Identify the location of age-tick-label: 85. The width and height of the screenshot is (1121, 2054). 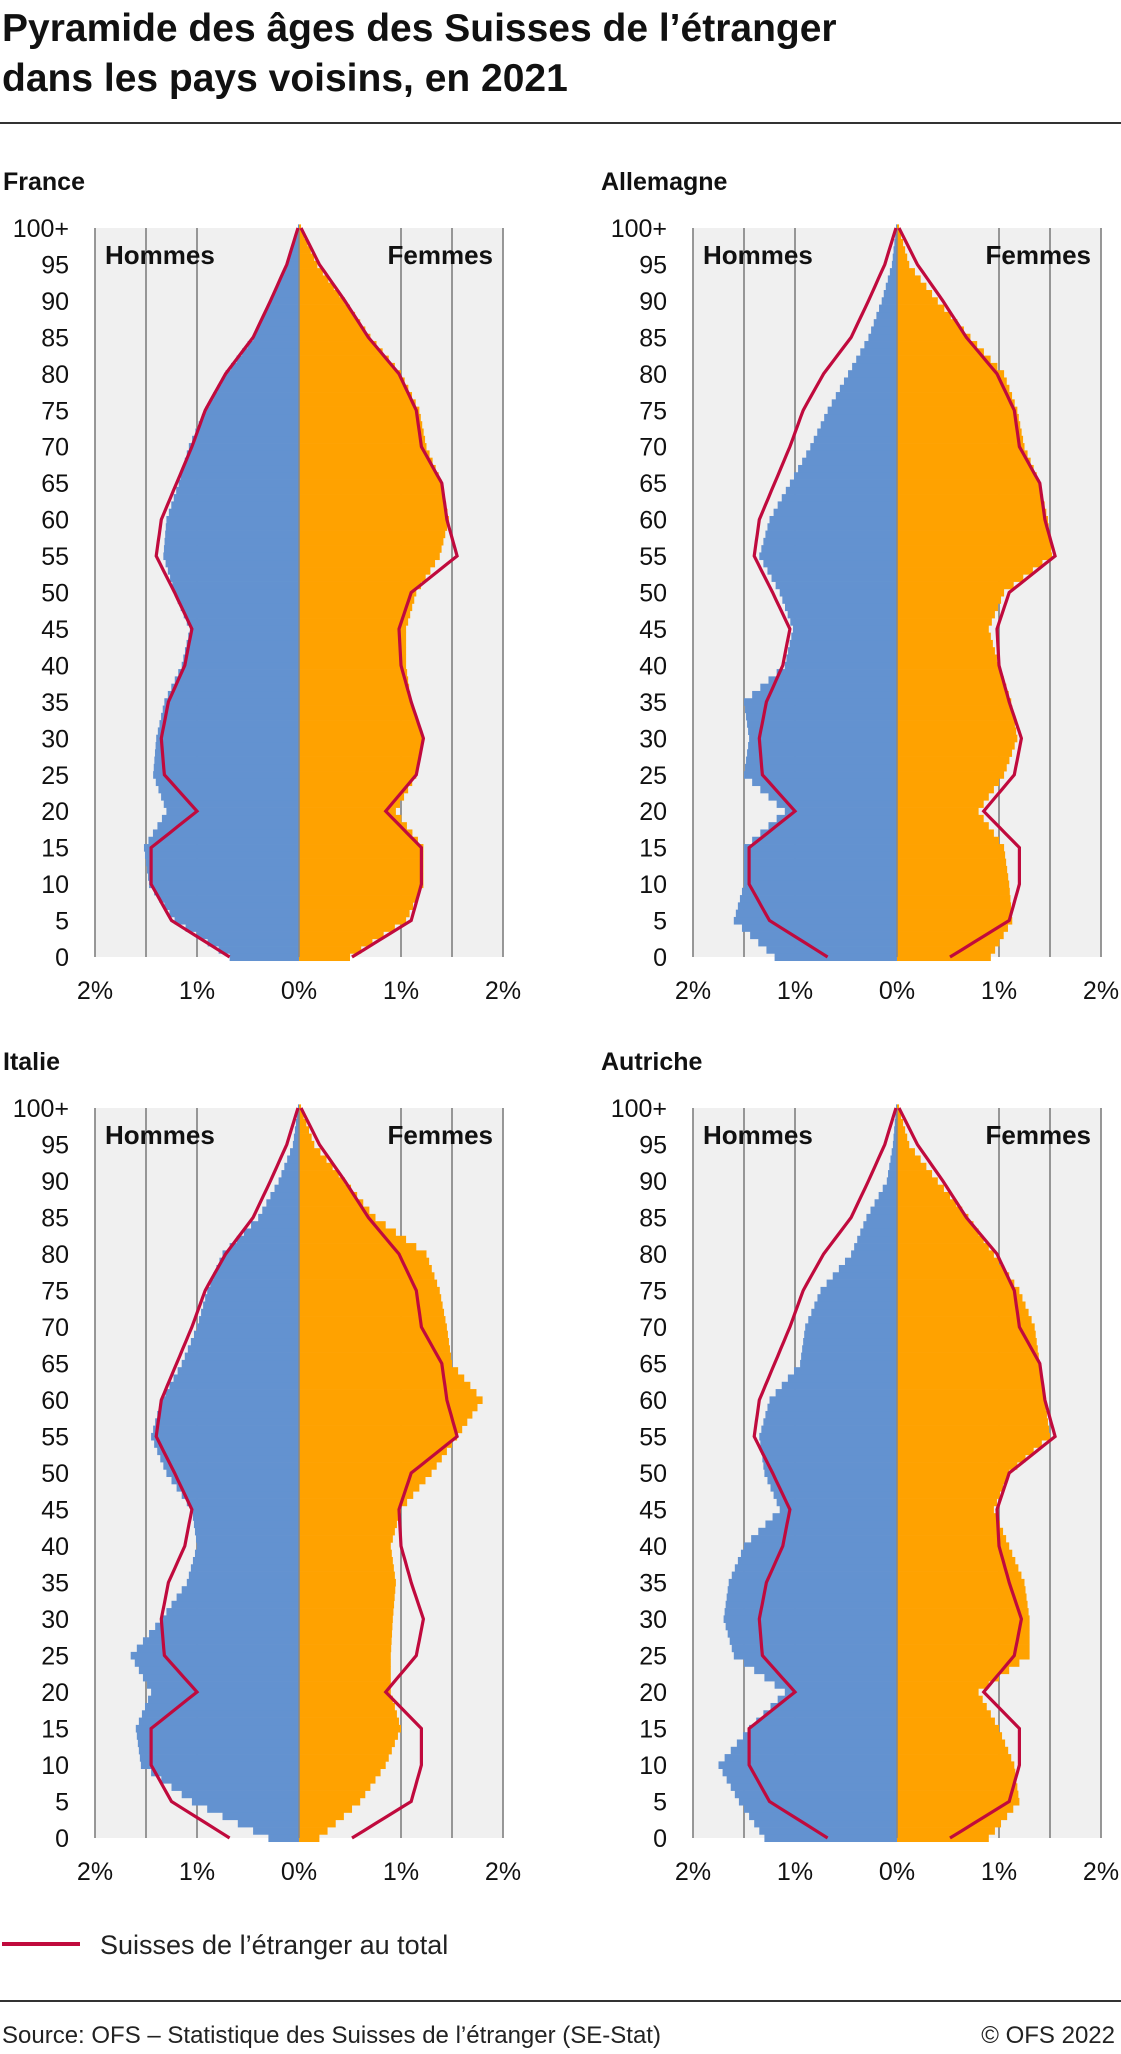
(55, 1219).